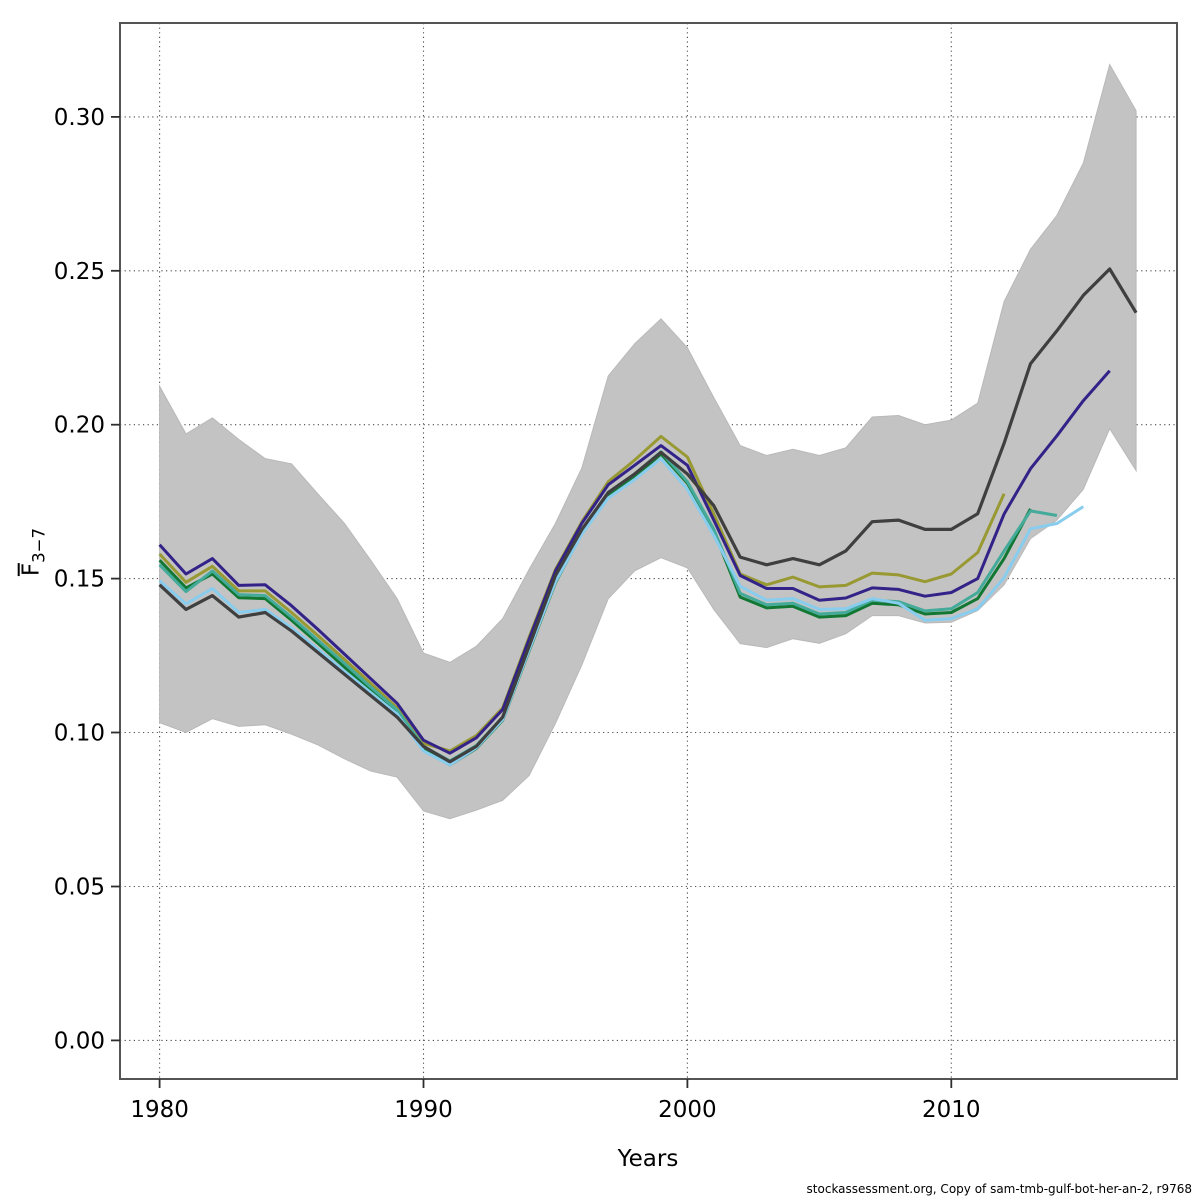 Image resolution: width=1200 pixels, height=1200 pixels. Describe the element at coordinates (79, 888) in the screenshot. I see `y-tick-label: 0.05` at that location.